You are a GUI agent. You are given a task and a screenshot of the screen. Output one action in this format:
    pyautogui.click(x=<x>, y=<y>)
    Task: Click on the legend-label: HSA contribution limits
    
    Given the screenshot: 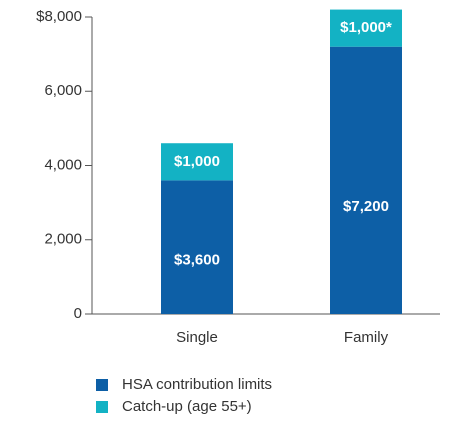 What is the action you would take?
    pyautogui.click(x=197, y=384)
    